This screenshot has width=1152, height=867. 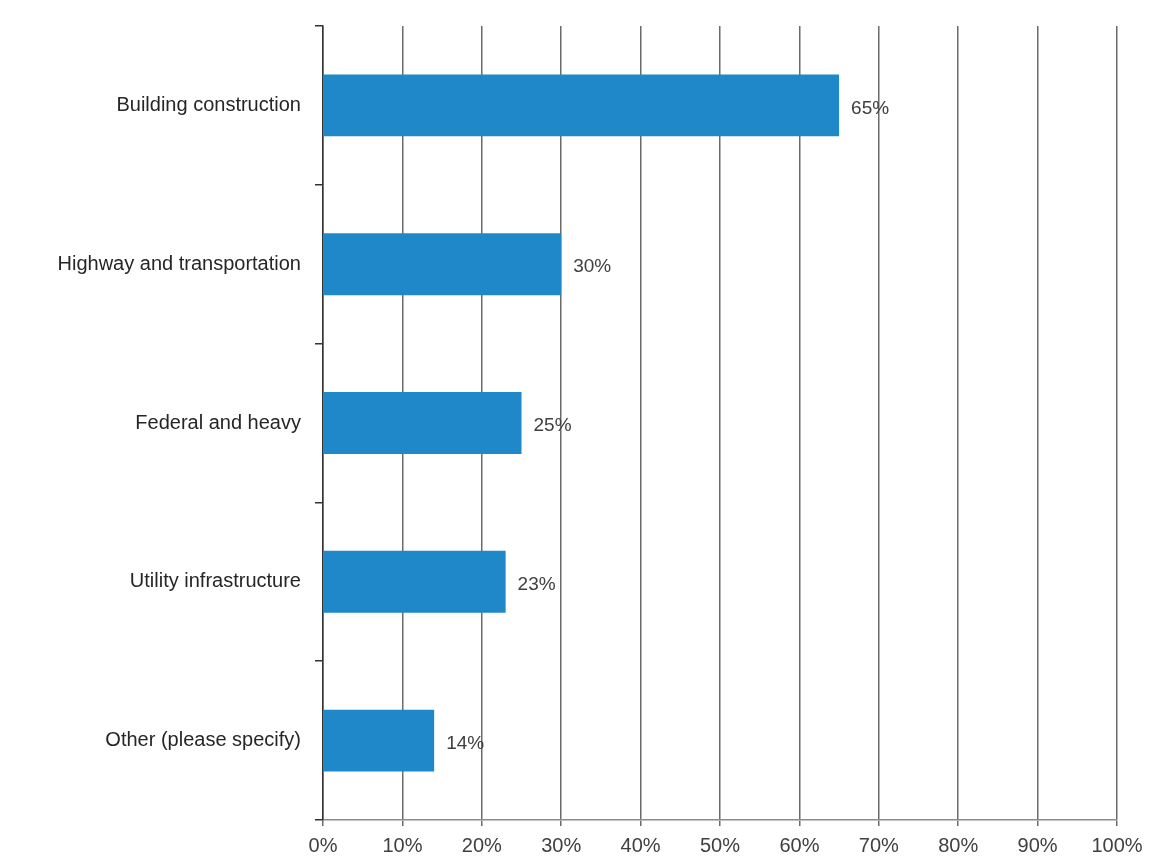 What do you see at coordinates (561, 844) in the screenshot?
I see `x-tick-label: 30%` at bounding box center [561, 844].